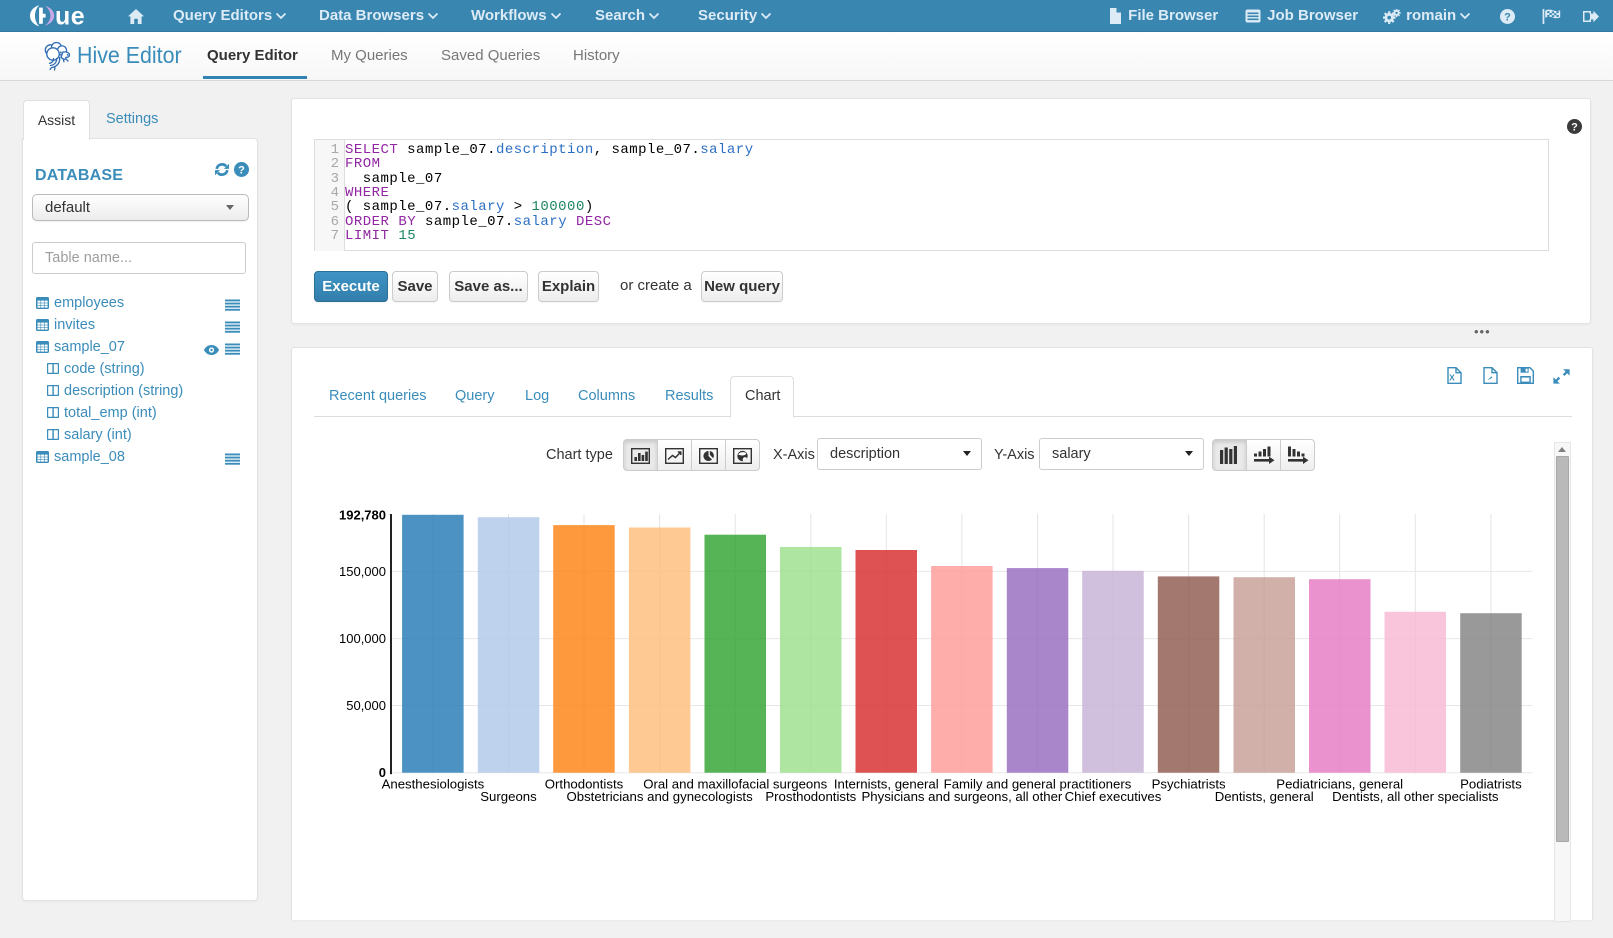  I want to click on svg-text: 50,000, so click(366, 705).